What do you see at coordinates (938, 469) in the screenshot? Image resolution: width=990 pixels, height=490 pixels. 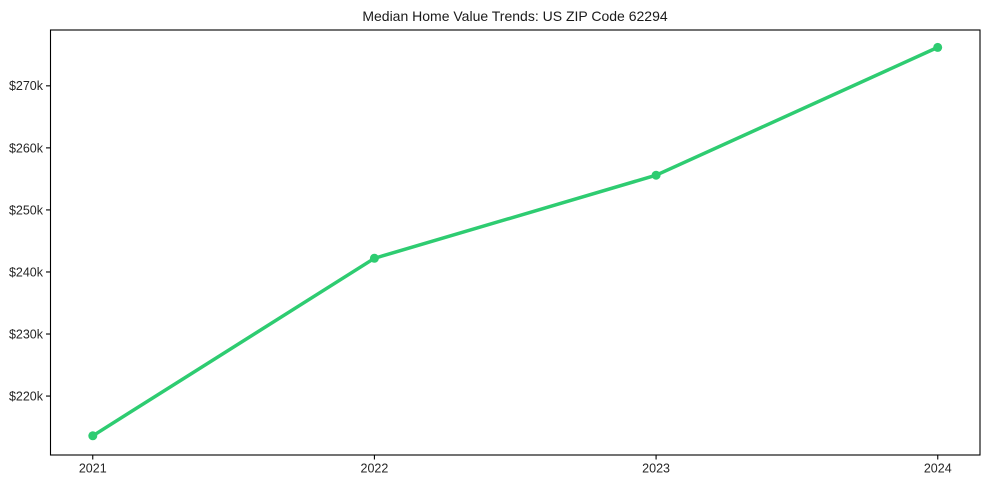 I see `x-tick-label: 2024` at bounding box center [938, 469].